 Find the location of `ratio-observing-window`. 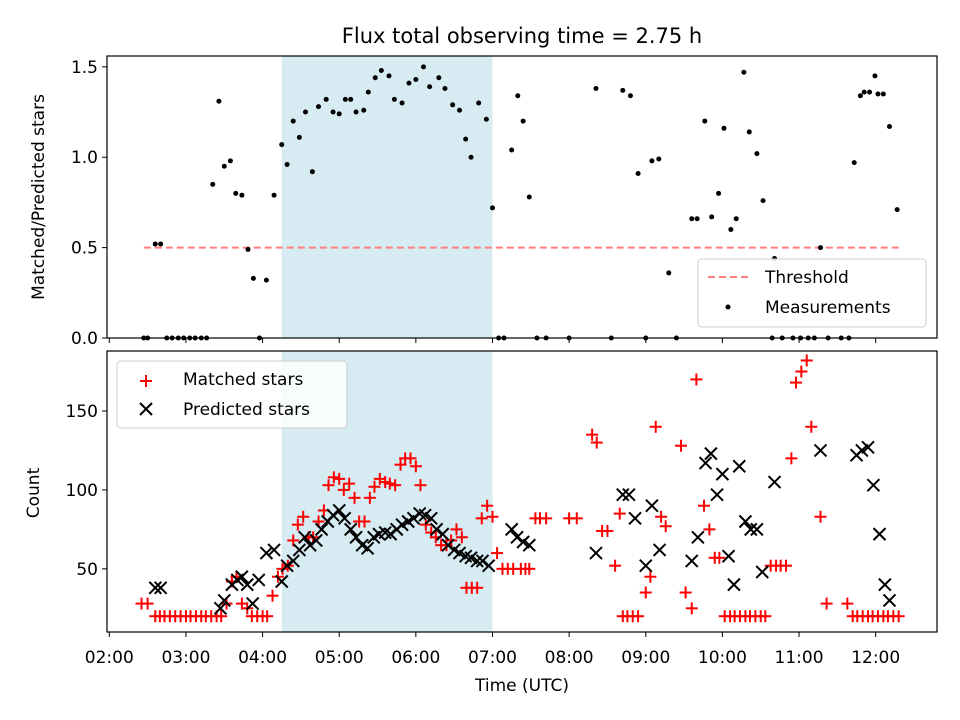

ratio-observing-window is located at coordinates (387, 197).